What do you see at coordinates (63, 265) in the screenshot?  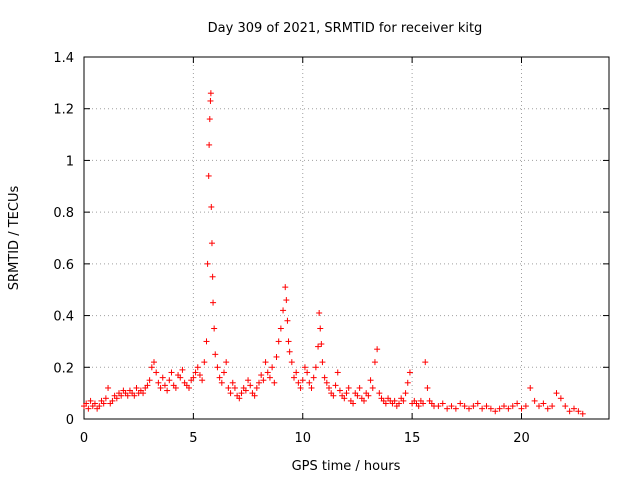 I see `y-tick-label: 0.6` at bounding box center [63, 265].